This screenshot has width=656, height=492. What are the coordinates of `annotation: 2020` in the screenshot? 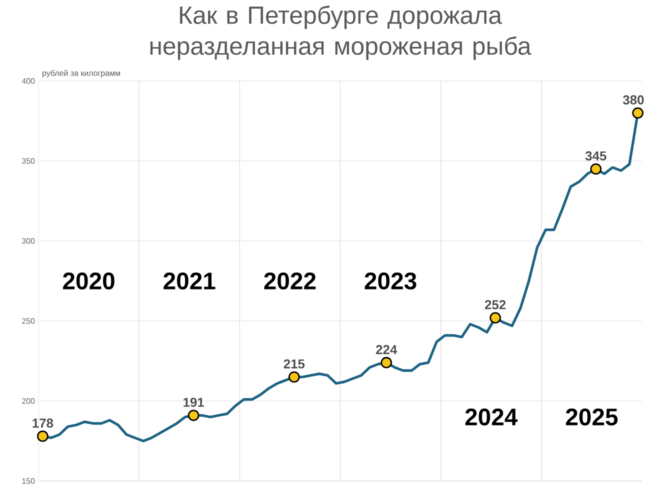 It's located at (88, 281).